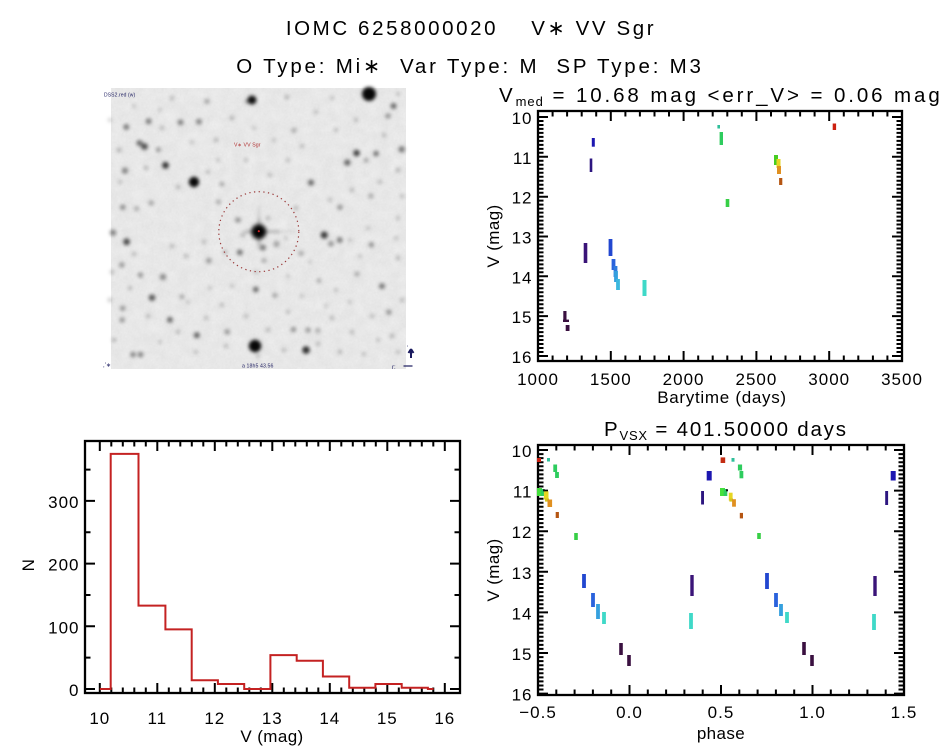 The height and width of the screenshot is (747, 944). Describe the element at coordinates (538, 712) in the screenshot. I see `svg-text: −0.5` at that location.